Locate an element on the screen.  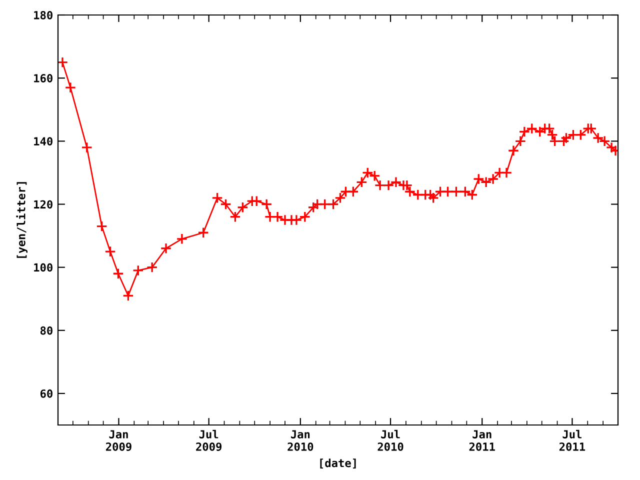
x-tick-label: Jul 2009 is located at coordinates (209, 440).